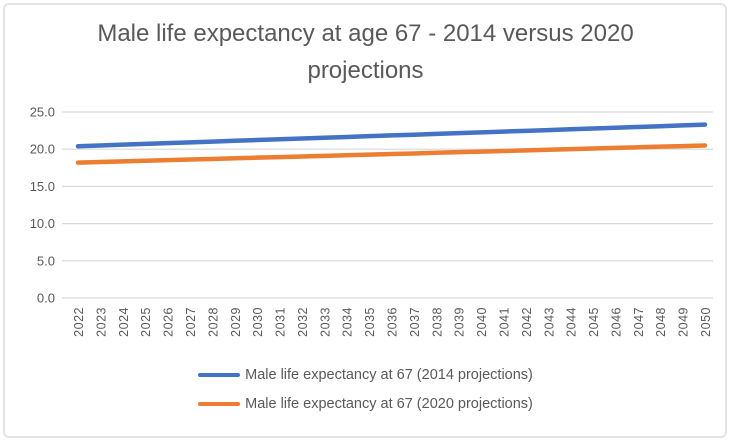 The image size is (731, 443). I want to click on x-axis-label: 2029, so click(236, 322).